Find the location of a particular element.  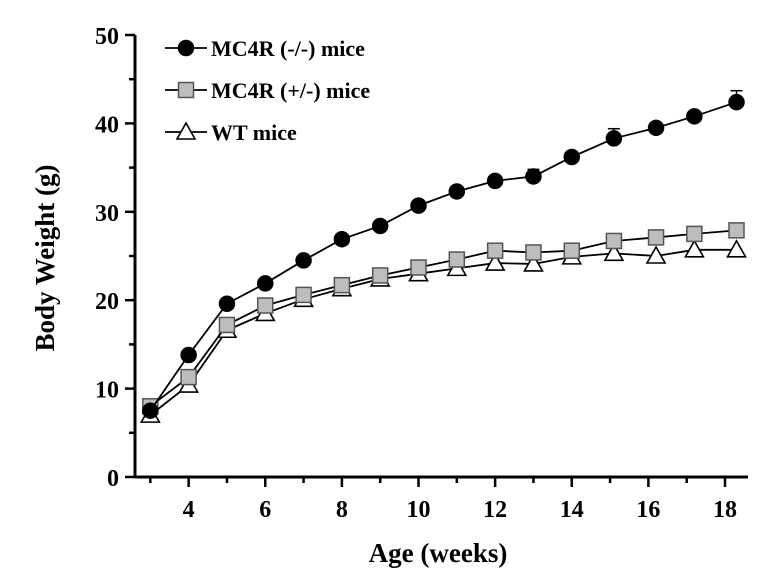

x-tick-label: 14 is located at coordinates (572, 510).